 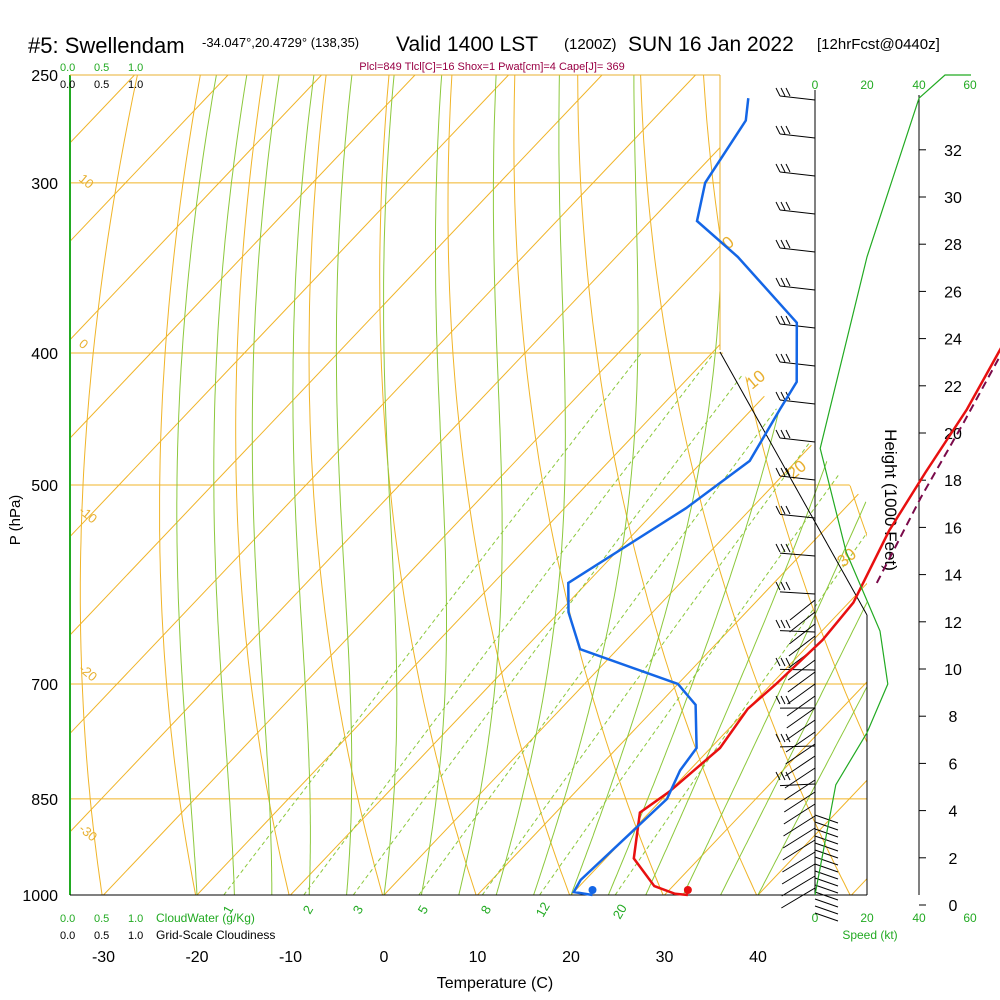 I want to click on cloud-scale-top-green-2: 1.0, so click(x=135, y=68).